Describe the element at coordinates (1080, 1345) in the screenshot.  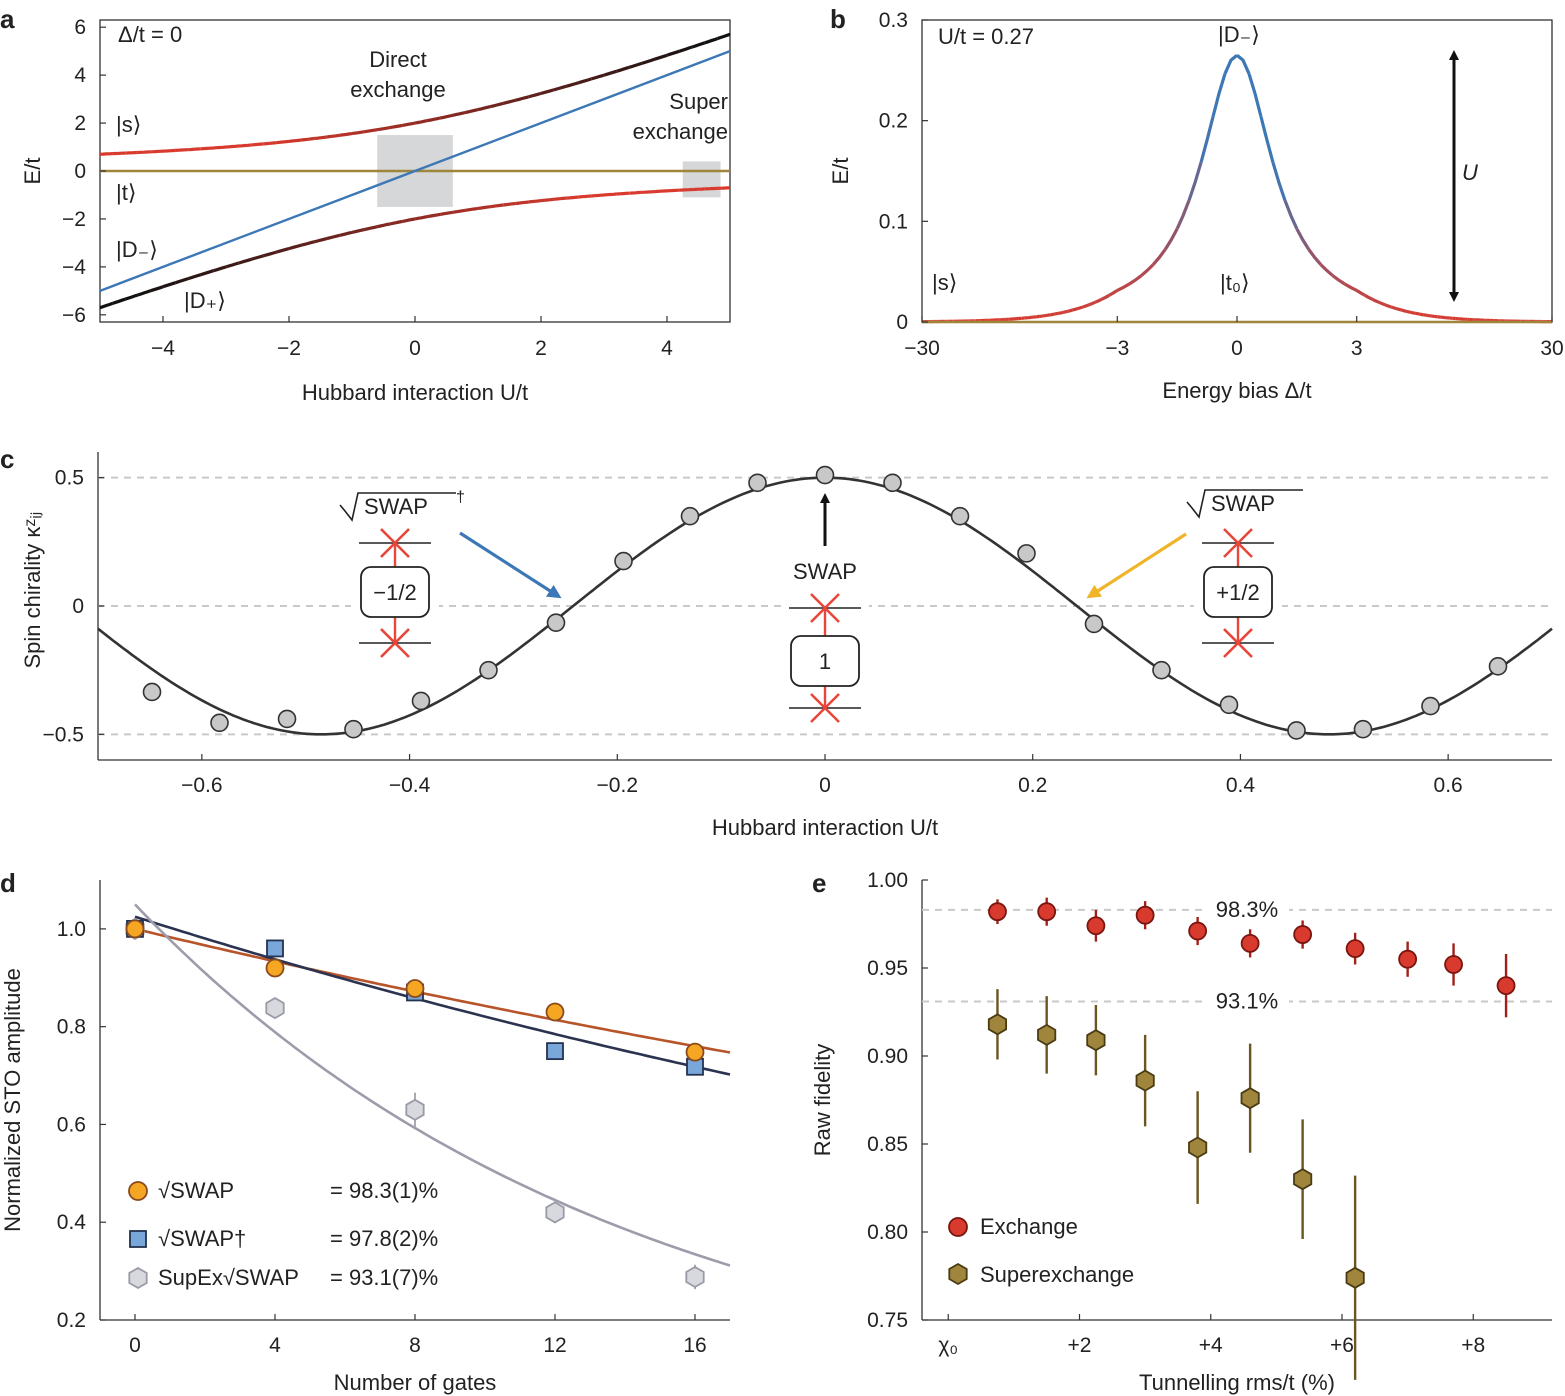
I see `panel-e-xtick-label: +2` at that location.